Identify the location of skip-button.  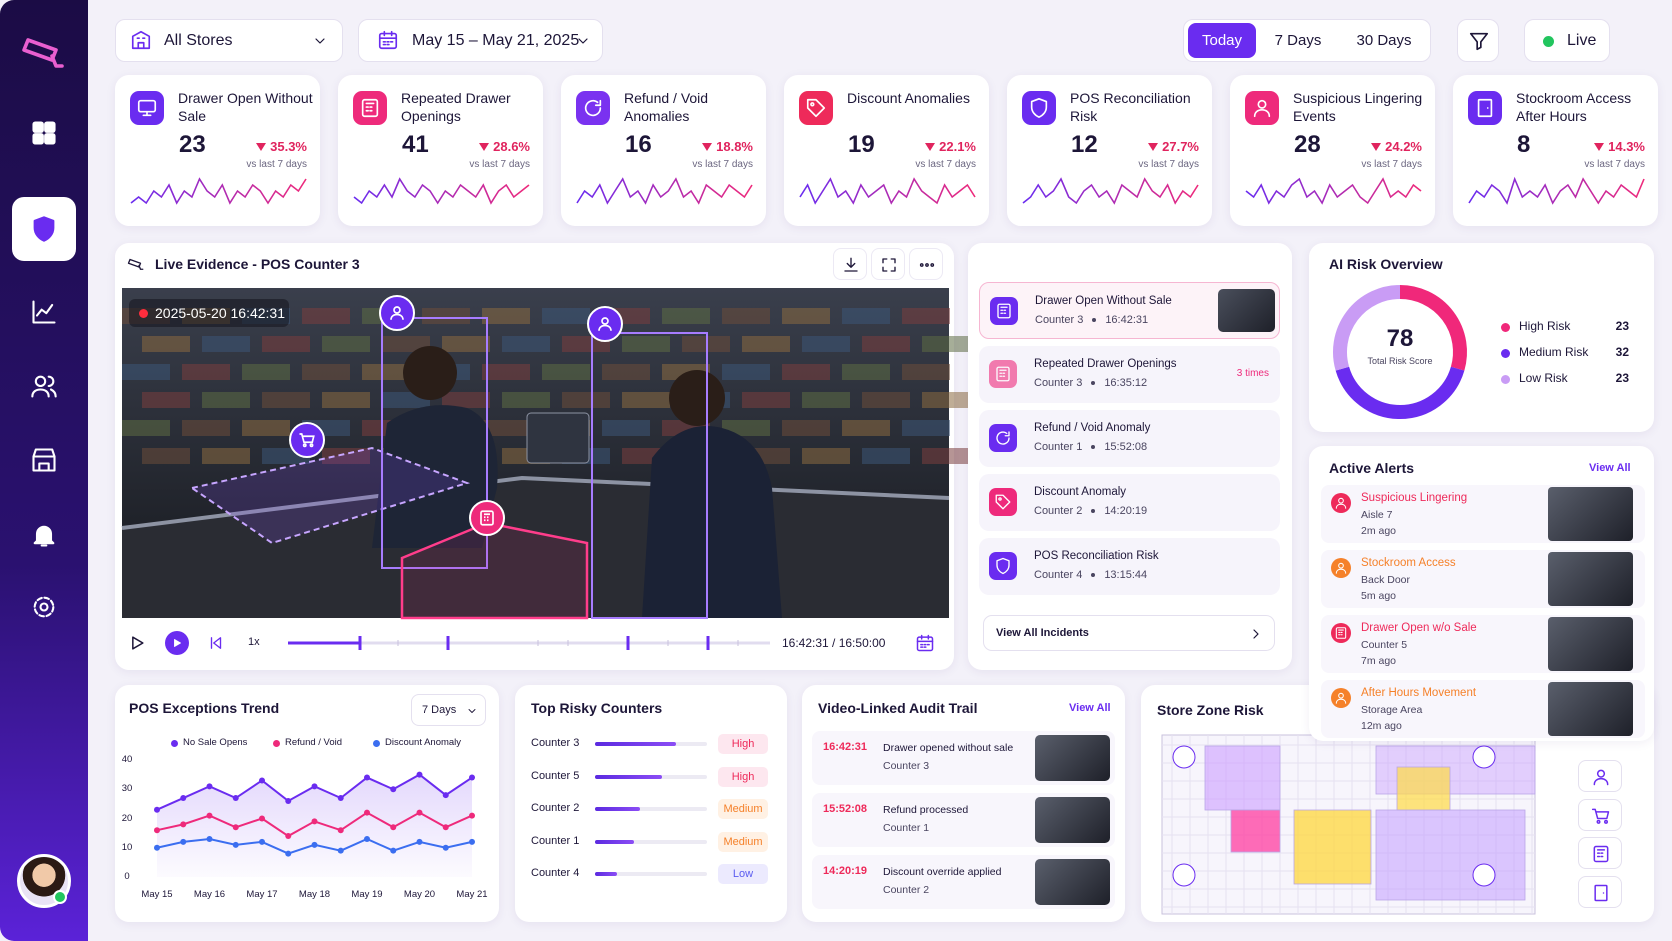
(216, 643).